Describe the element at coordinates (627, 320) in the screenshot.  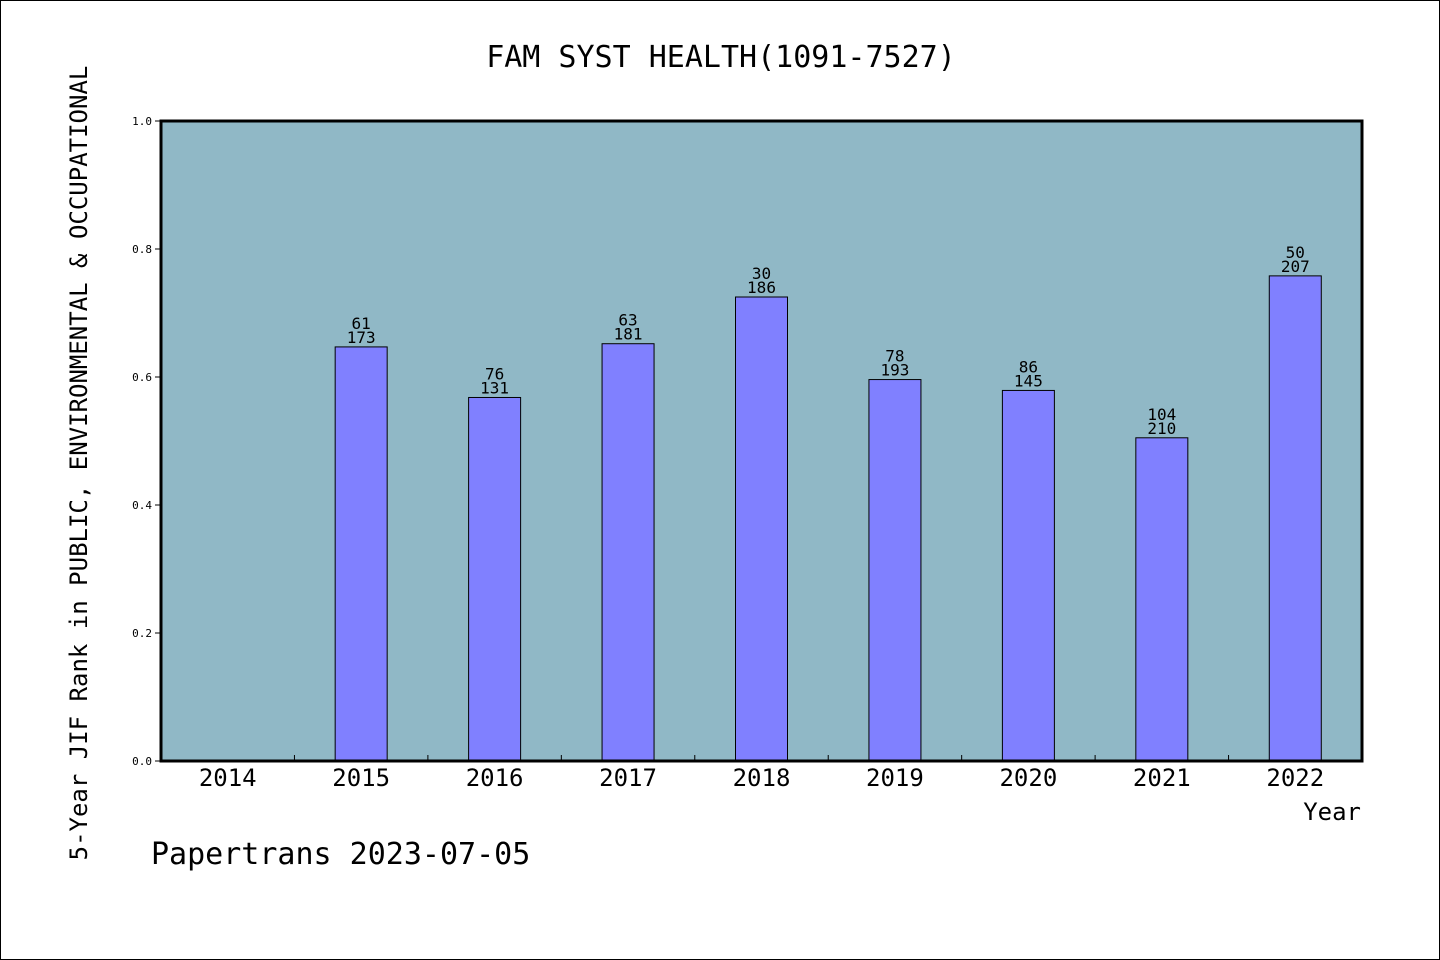
I see `bar-rank-label: 63` at that location.